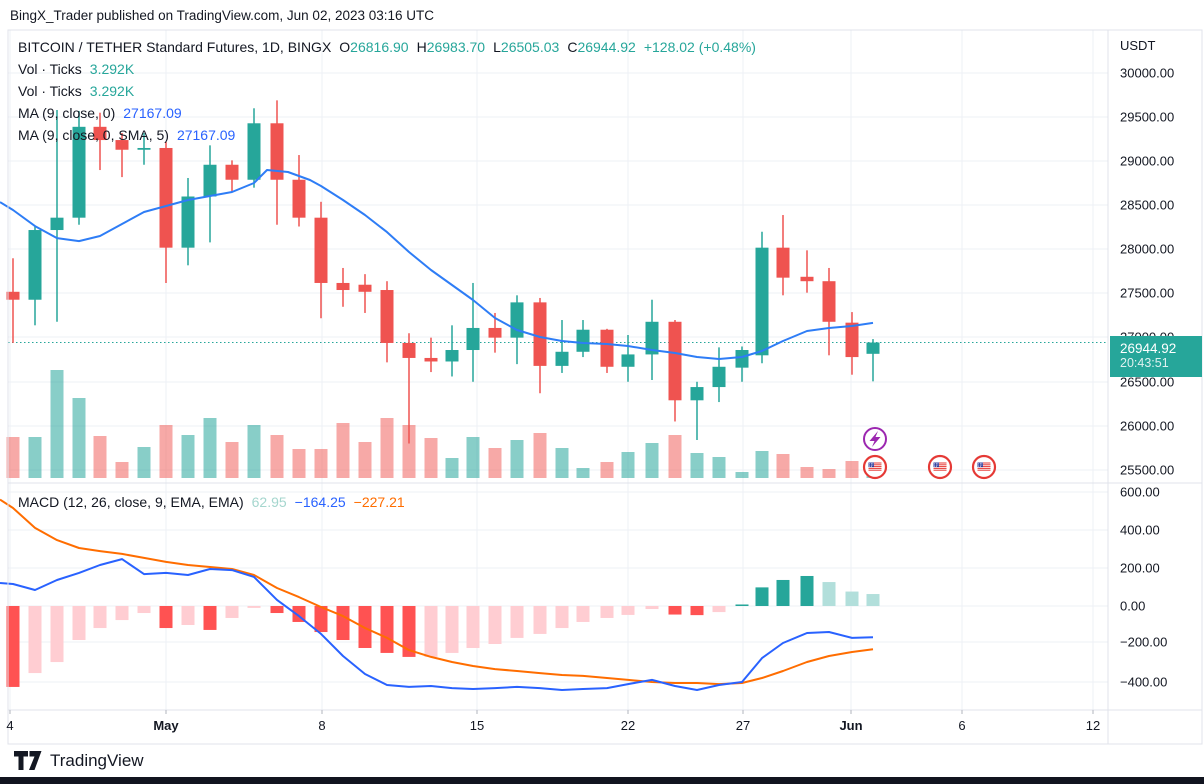 This screenshot has height=784, width=1204. Describe the element at coordinates (322, 725) in the screenshot. I see `time-tick-label: 8` at that location.